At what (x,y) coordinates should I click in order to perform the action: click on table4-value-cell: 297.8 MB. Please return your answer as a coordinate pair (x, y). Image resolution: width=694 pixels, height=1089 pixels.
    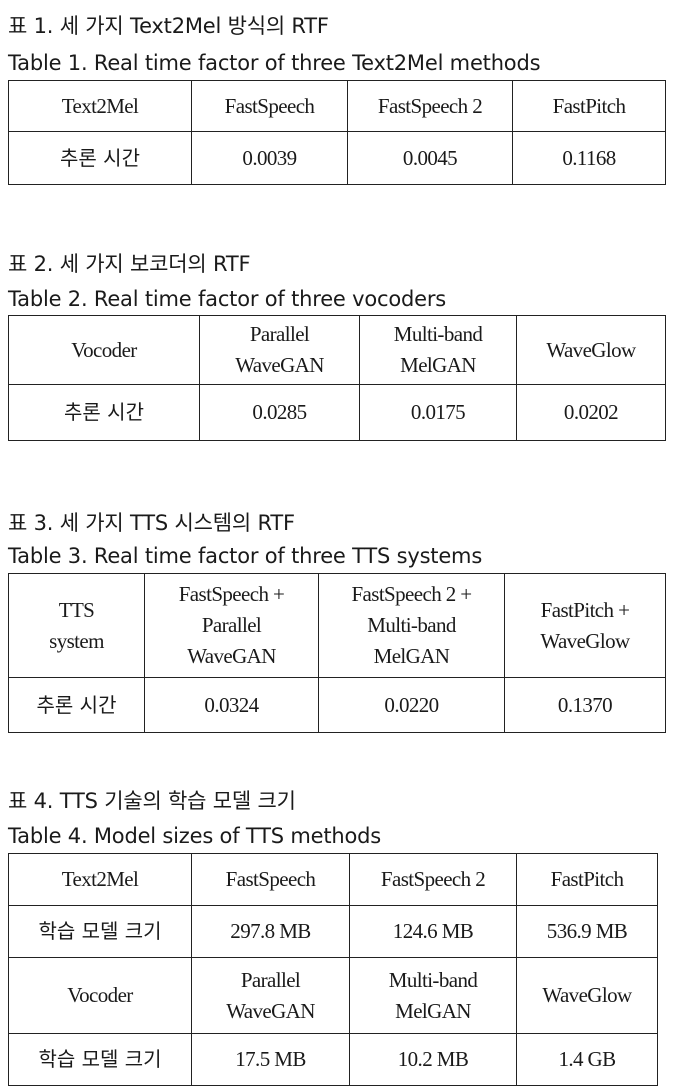
    Looking at the image, I should click on (270, 931).